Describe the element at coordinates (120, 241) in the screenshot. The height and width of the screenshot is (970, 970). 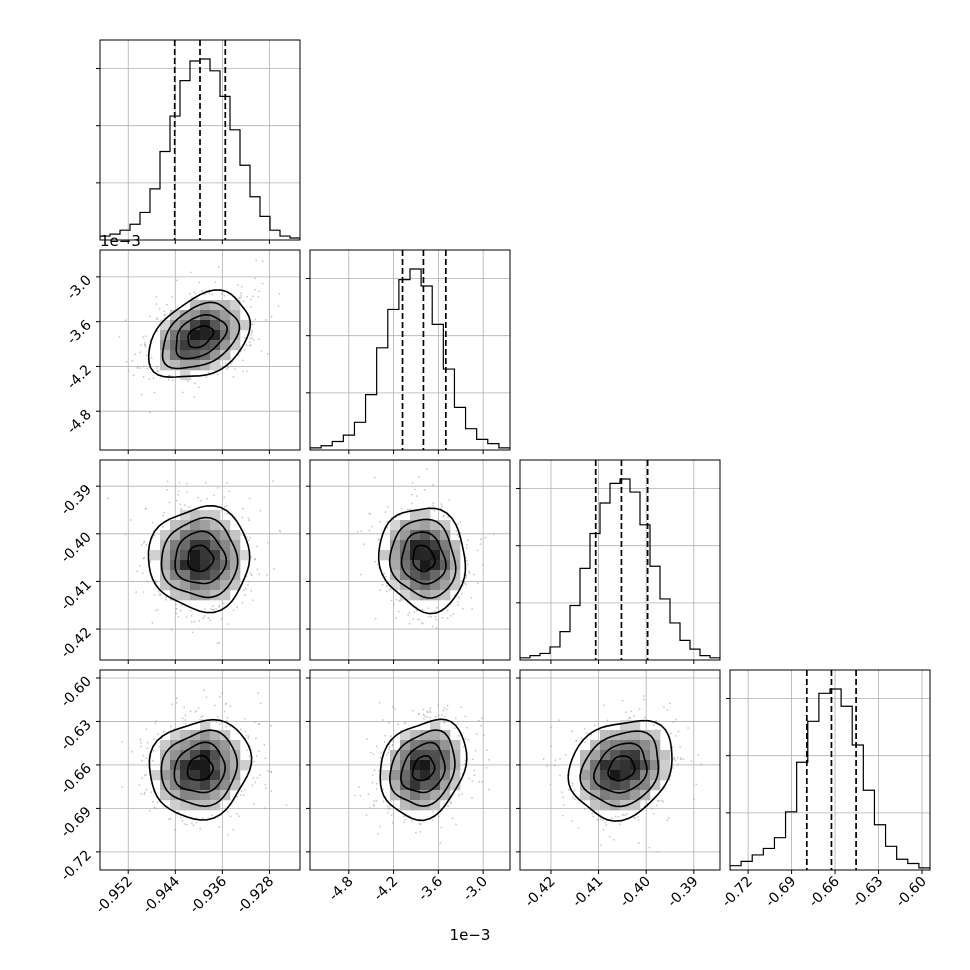
I see `offset-label-y-1: 1e−3` at that location.